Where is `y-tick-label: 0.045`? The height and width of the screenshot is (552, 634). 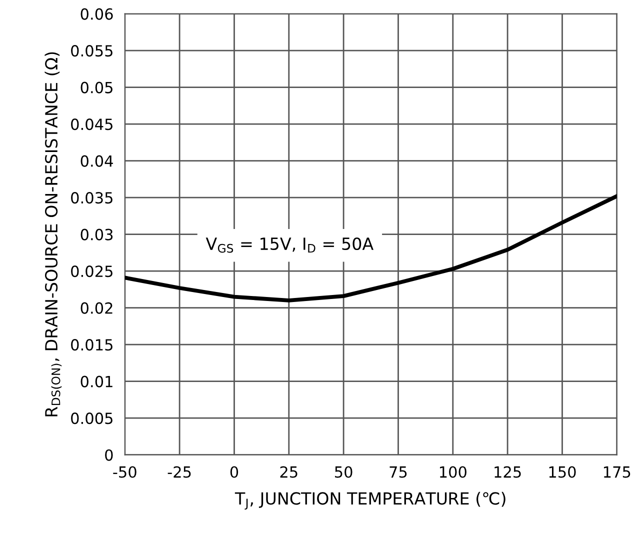 y-tick-label: 0.045 is located at coordinates (91, 124).